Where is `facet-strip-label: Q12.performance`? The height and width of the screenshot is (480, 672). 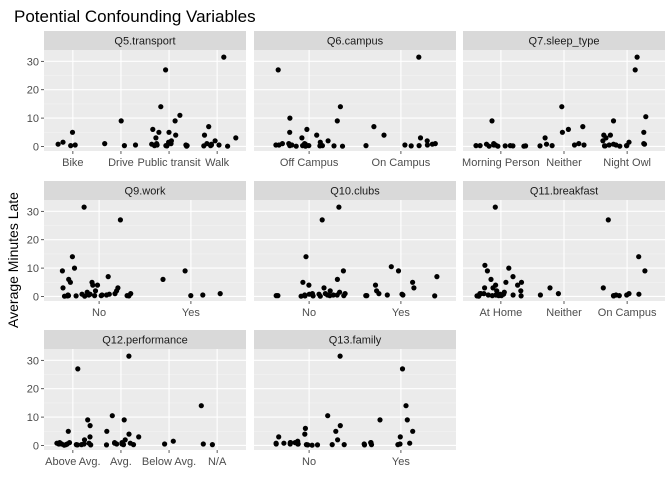
facet-strip-label: Q12.performance is located at coordinates (145, 341).